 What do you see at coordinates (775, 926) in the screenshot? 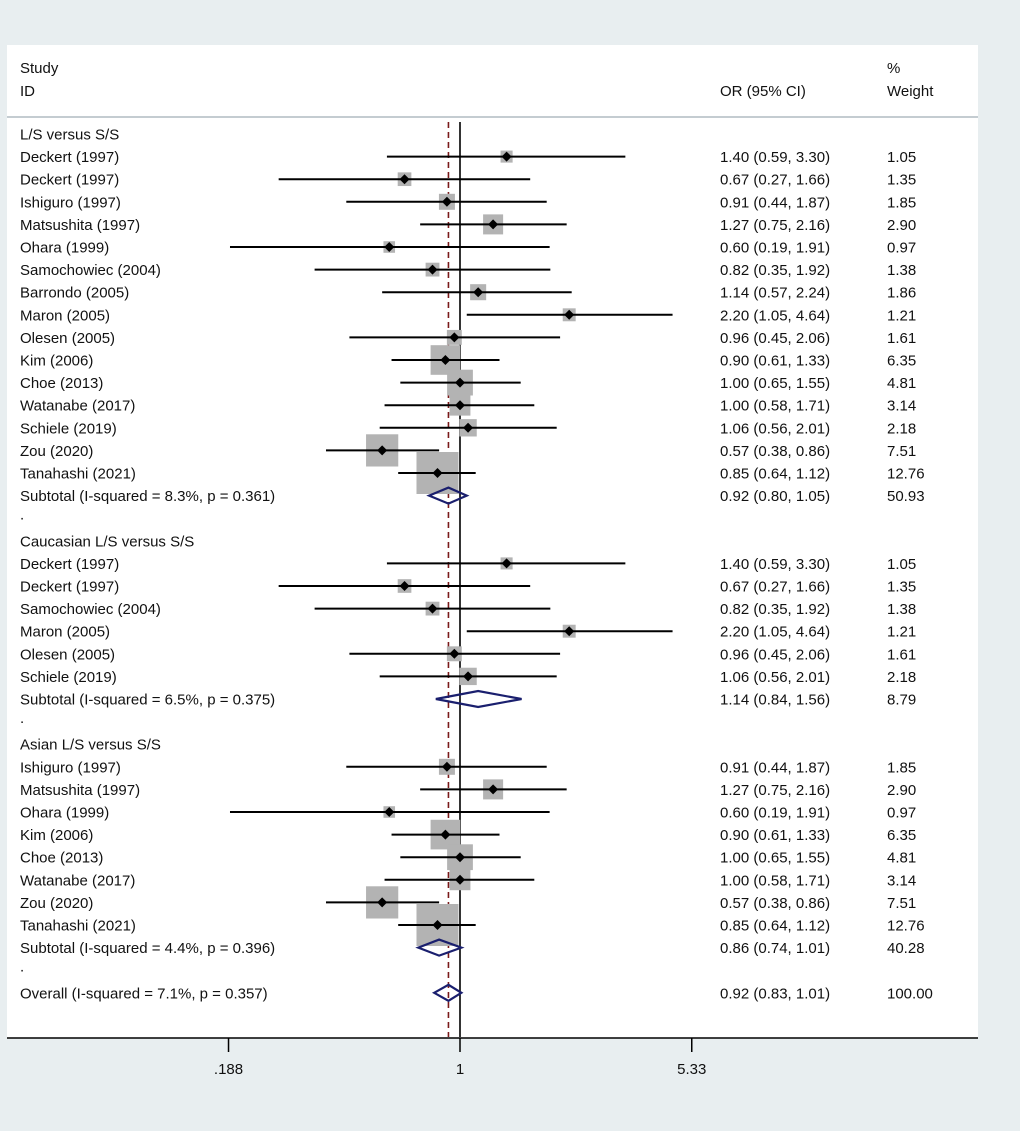
I see `study-ci-text: 0.85 (0.64, 1.12)` at bounding box center [775, 926].